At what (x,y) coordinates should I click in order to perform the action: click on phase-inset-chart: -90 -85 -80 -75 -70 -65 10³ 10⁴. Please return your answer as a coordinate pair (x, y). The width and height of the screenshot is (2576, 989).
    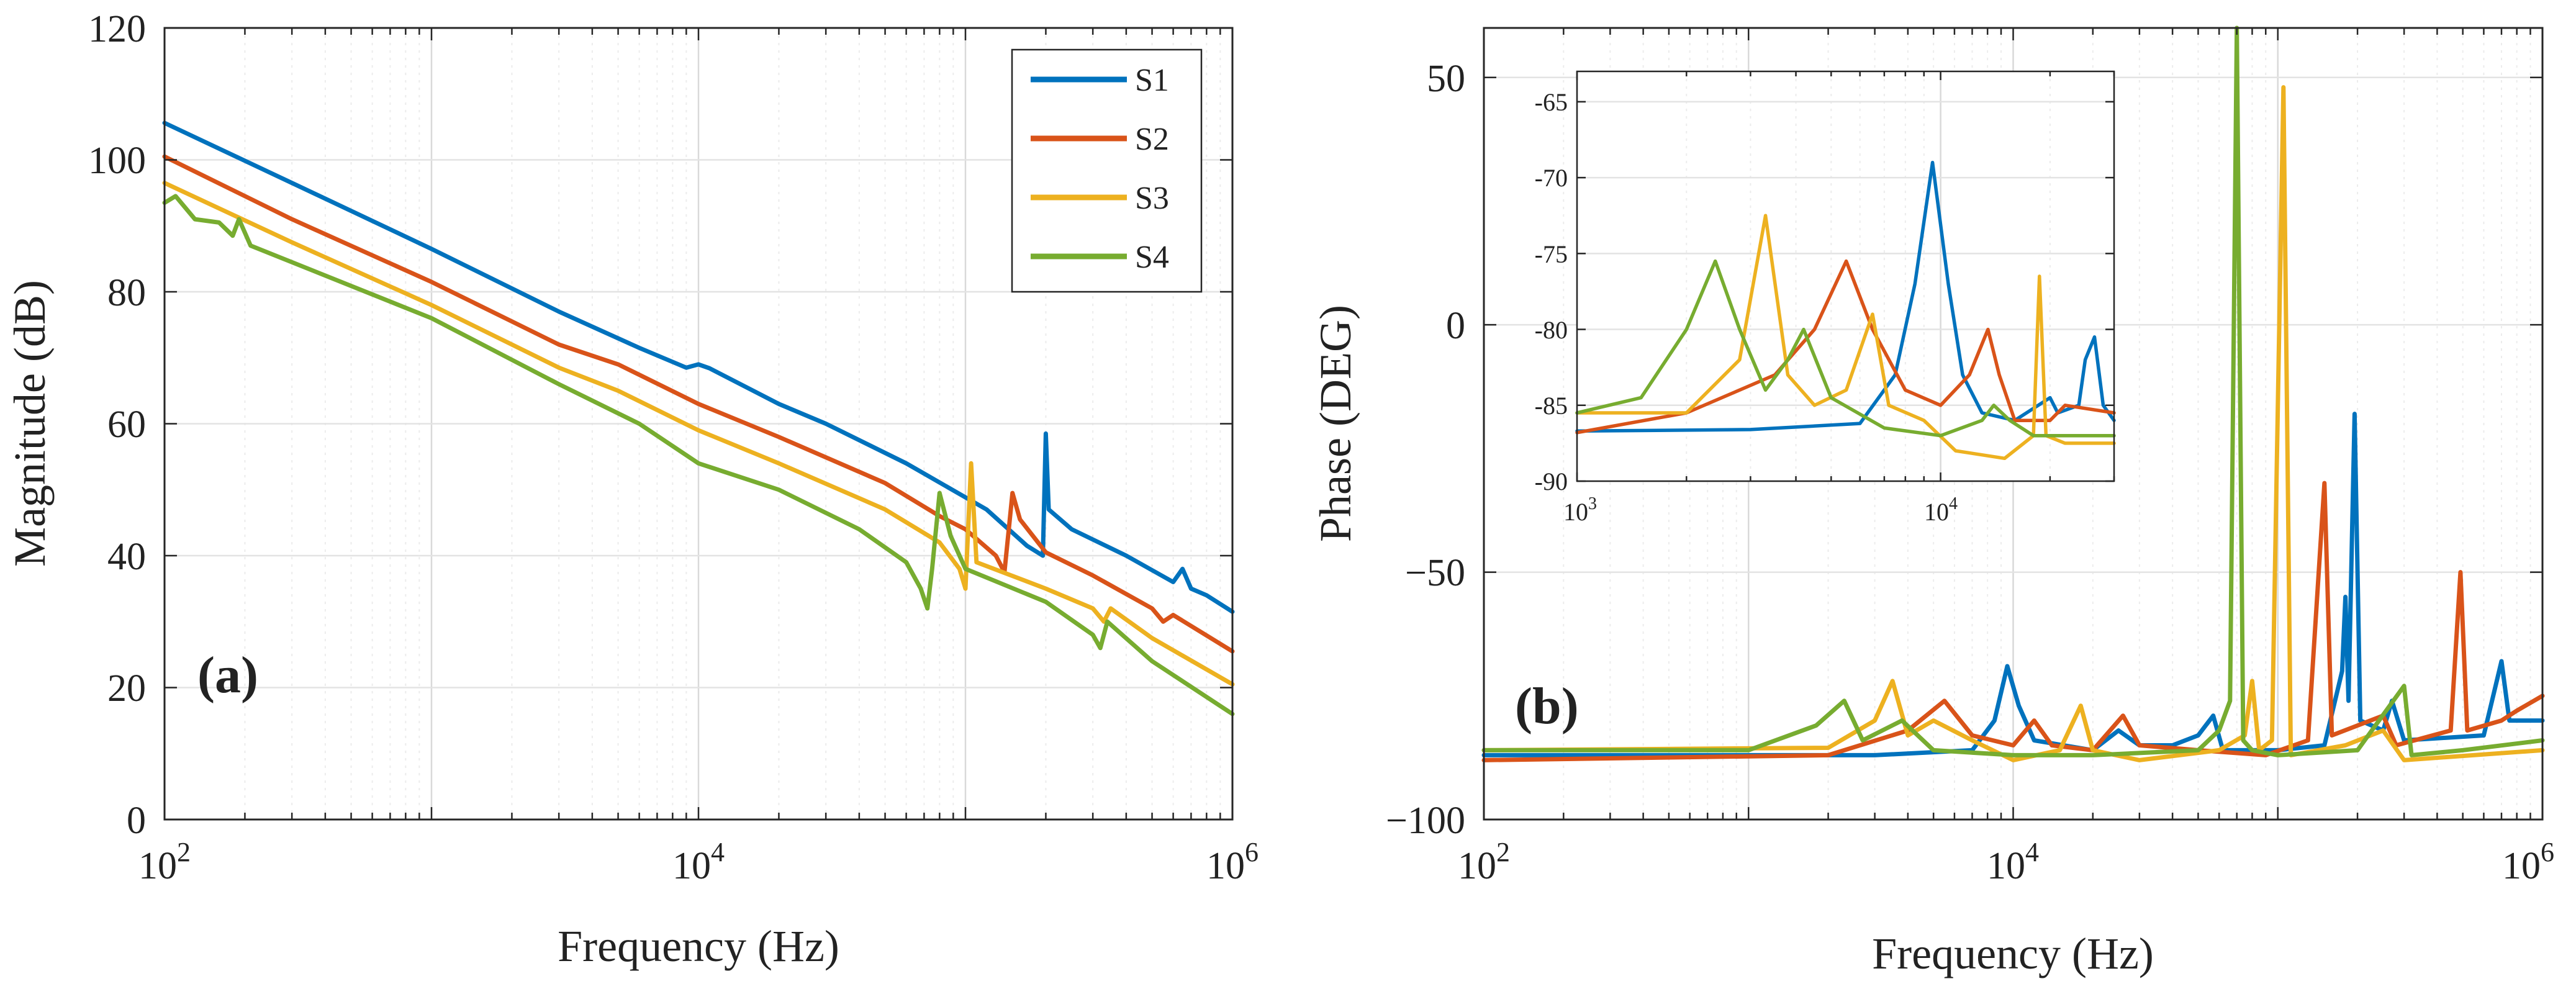
    Looking at the image, I should click on (1825, 298).